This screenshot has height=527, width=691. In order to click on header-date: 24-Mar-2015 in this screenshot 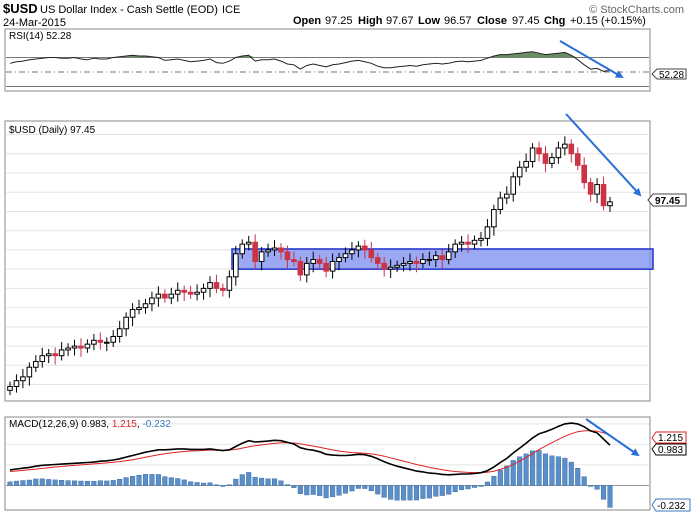, I will do `click(34, 23)`.